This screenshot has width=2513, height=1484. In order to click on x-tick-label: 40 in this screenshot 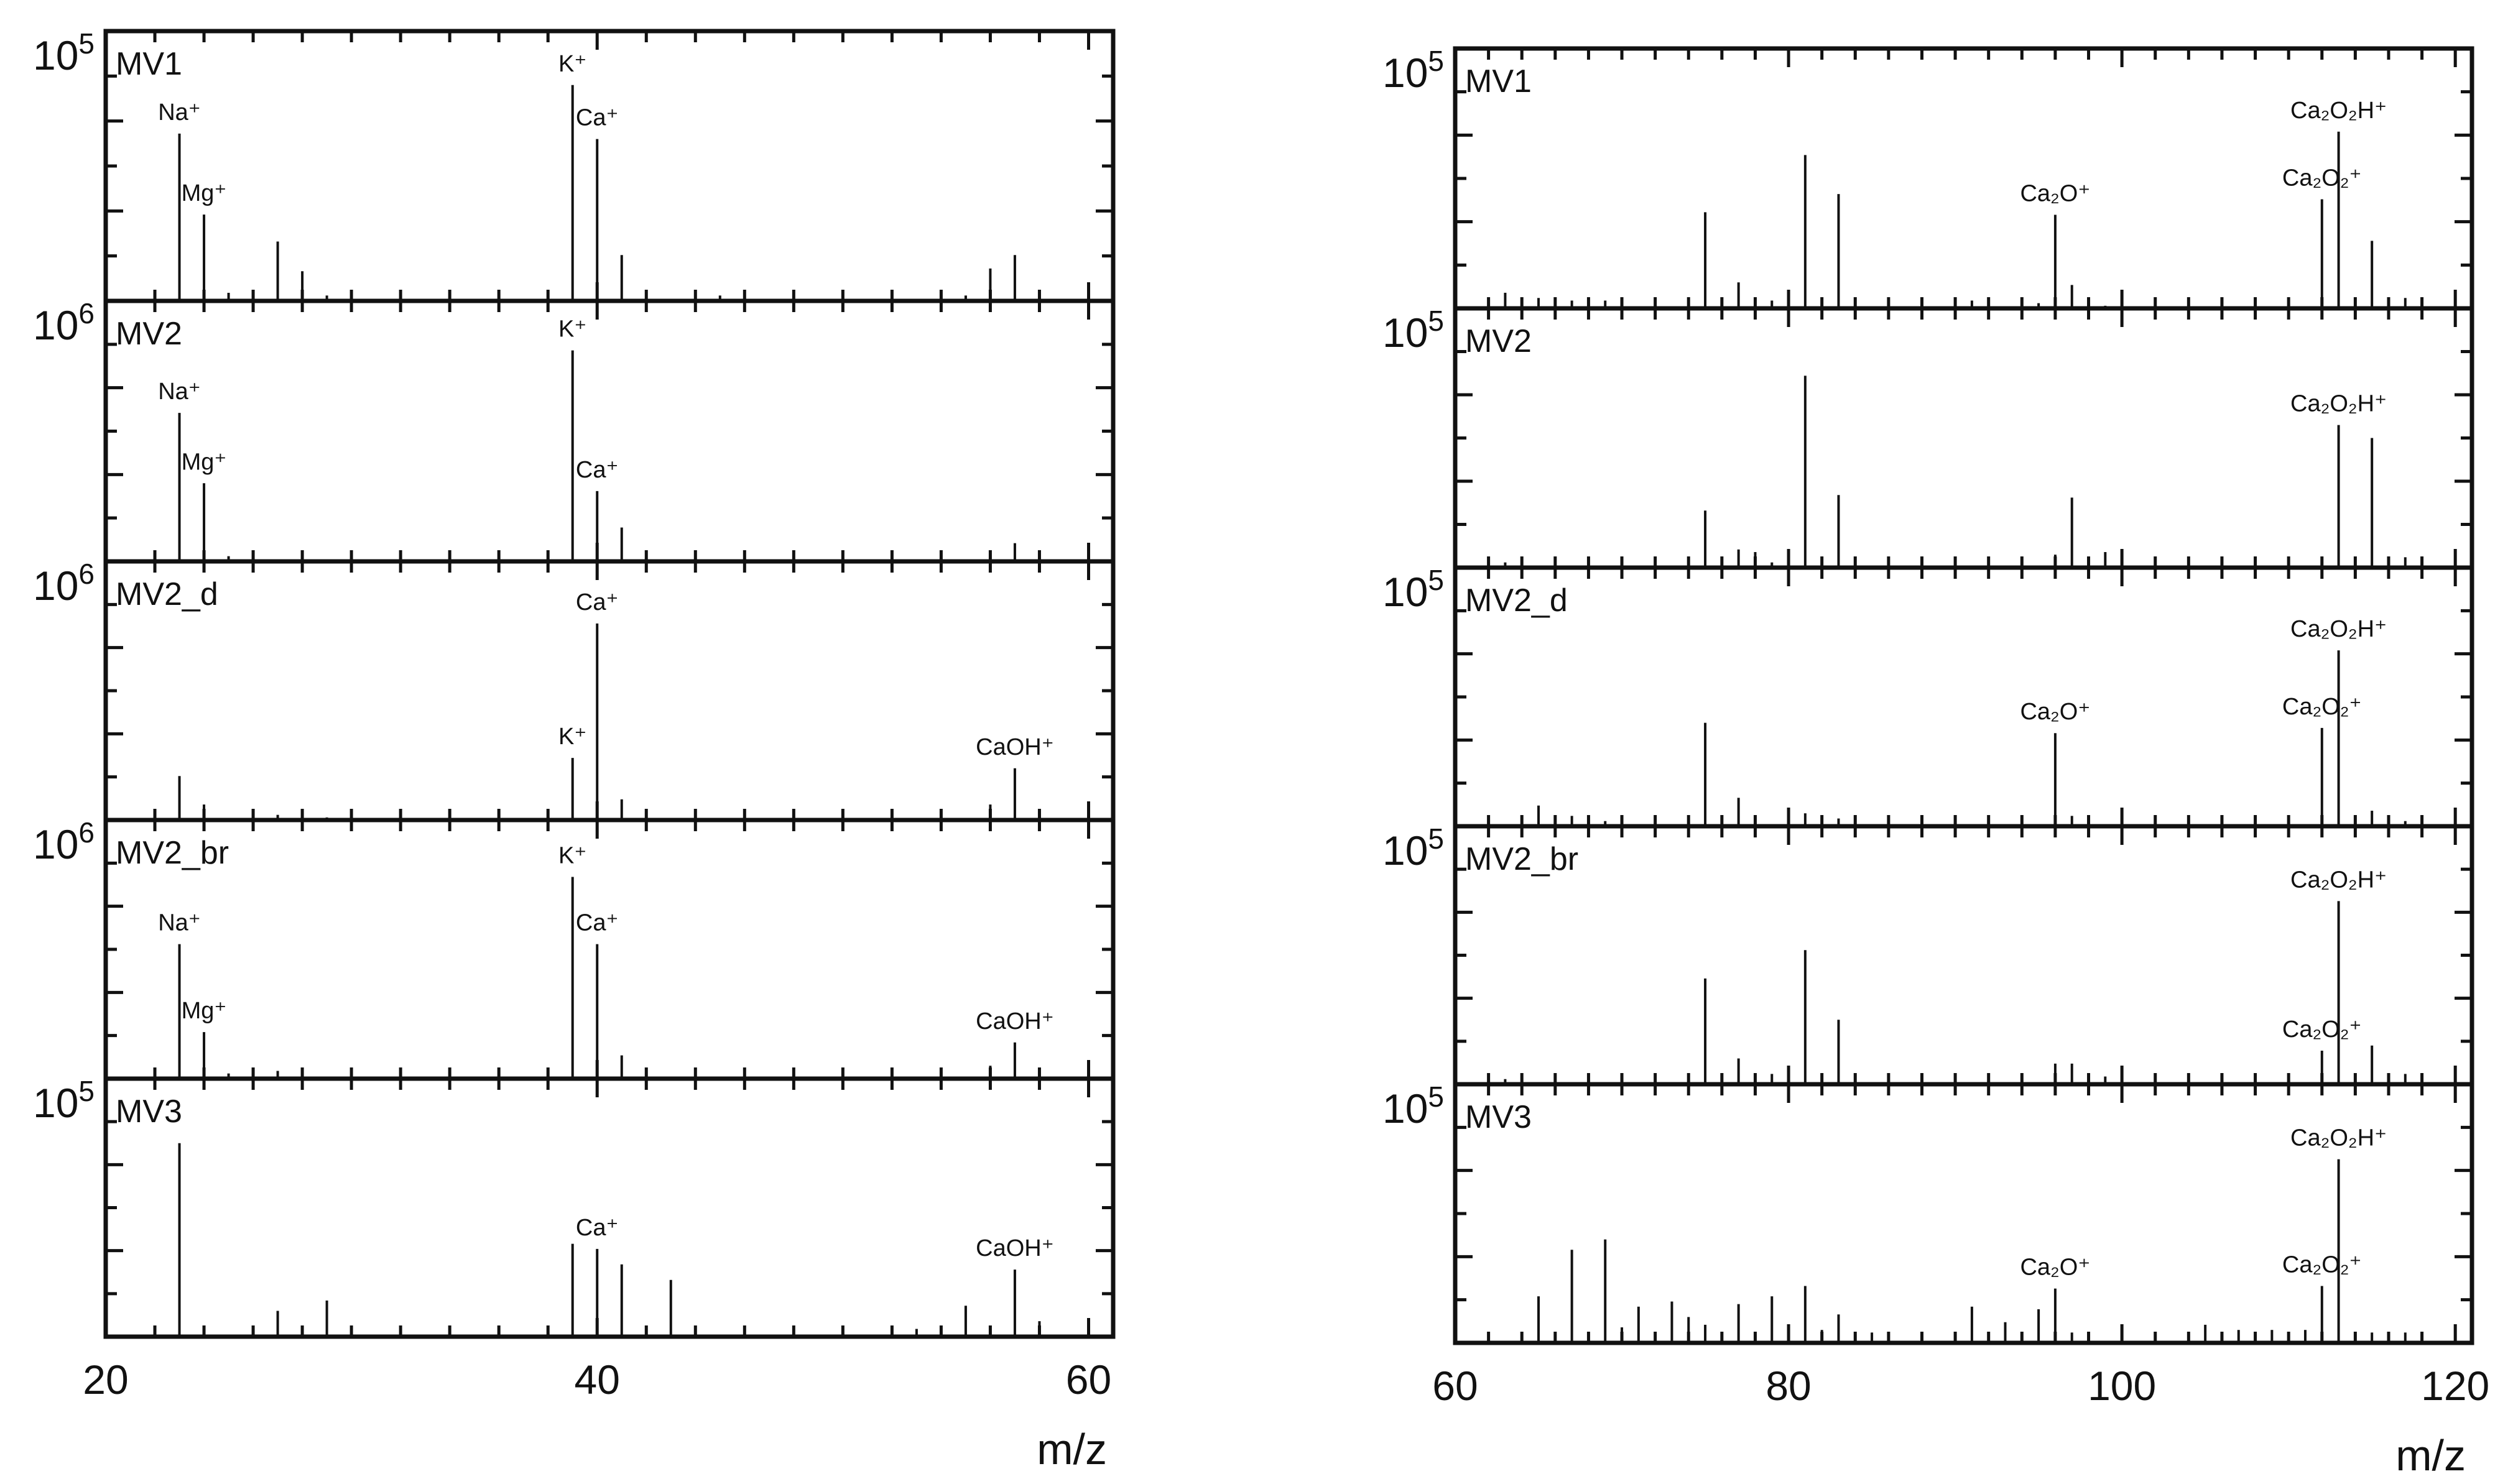, I will do `click(597, 1380)`.